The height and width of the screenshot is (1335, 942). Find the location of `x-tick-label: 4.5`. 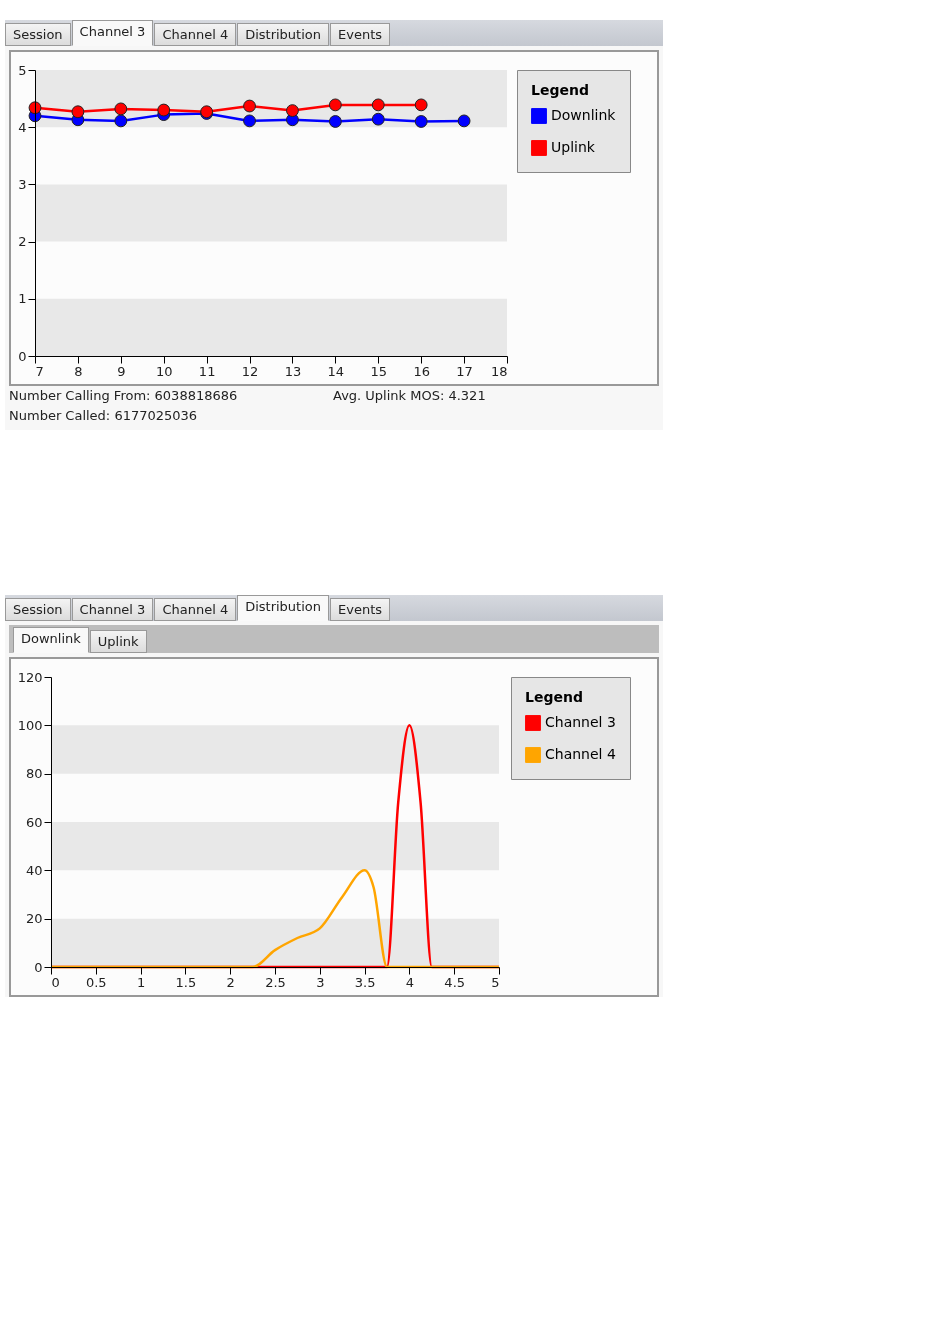

x-tick-label: 4.5 is located at coordinates (455, 982).